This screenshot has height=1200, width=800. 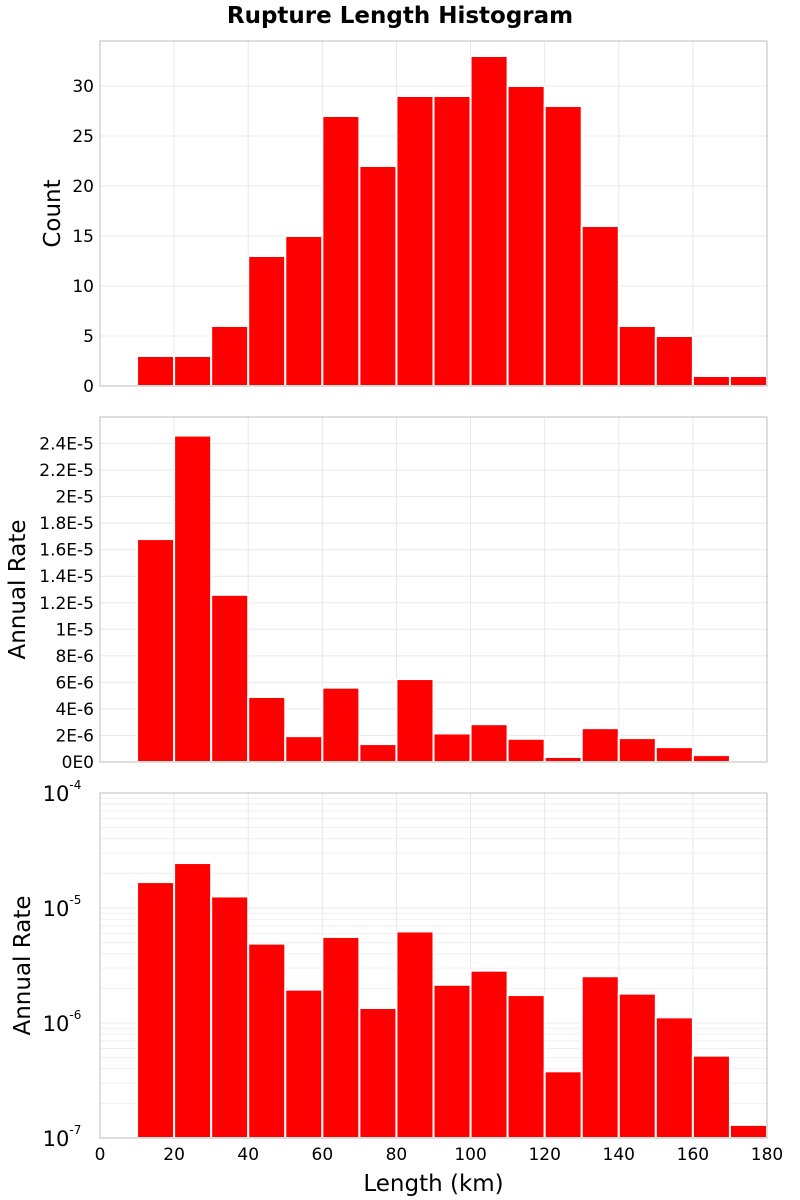 I want to click on y-tick-label: 1.8E-5, so click(x=66, y=524).